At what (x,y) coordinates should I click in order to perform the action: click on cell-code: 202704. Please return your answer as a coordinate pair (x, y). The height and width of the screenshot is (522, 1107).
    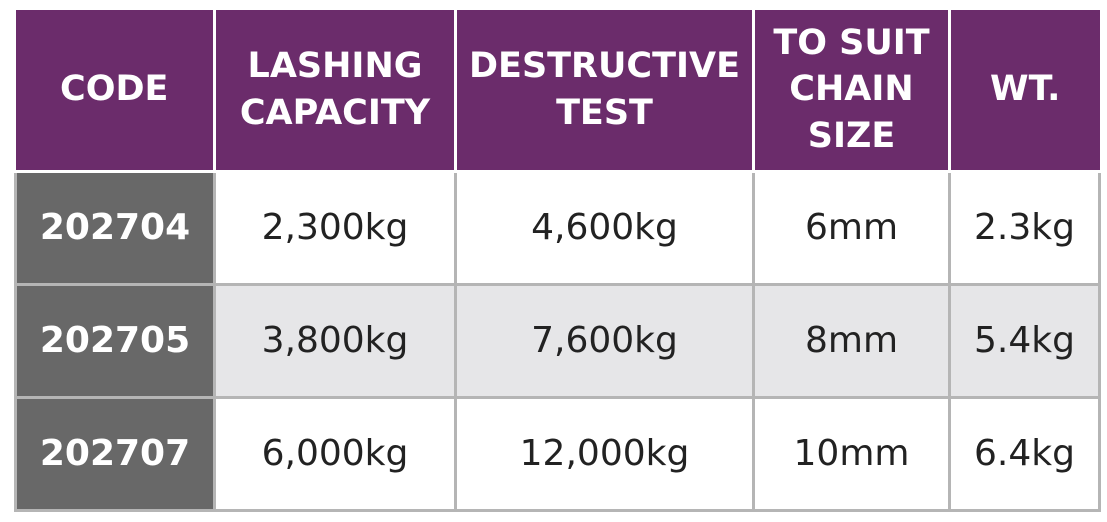
    Looking at the image, I should click on (115, 227).